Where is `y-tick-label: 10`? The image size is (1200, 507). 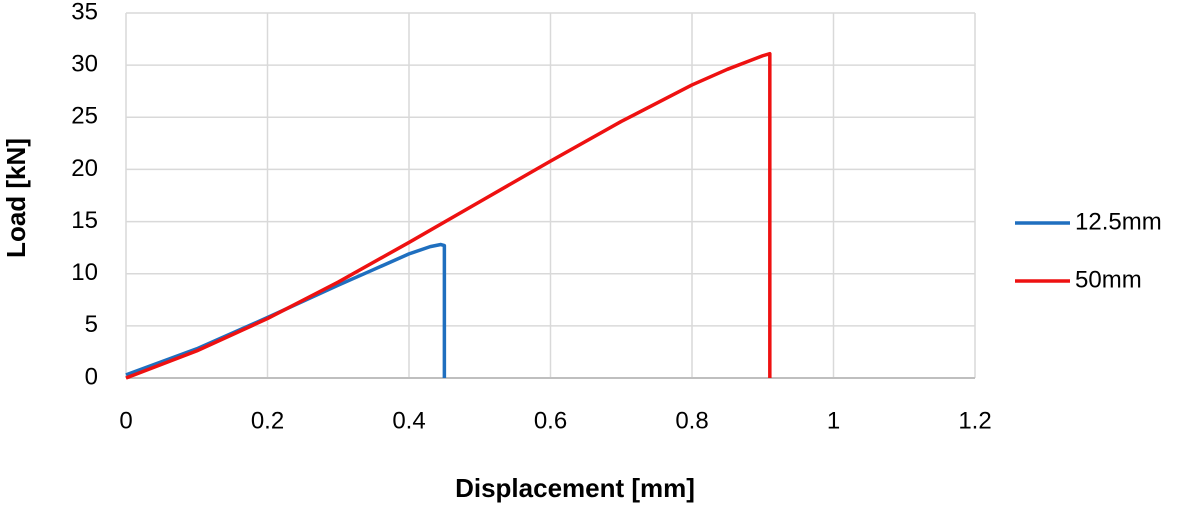
y-tick-label: 10 is located at coordinates (84, 272).